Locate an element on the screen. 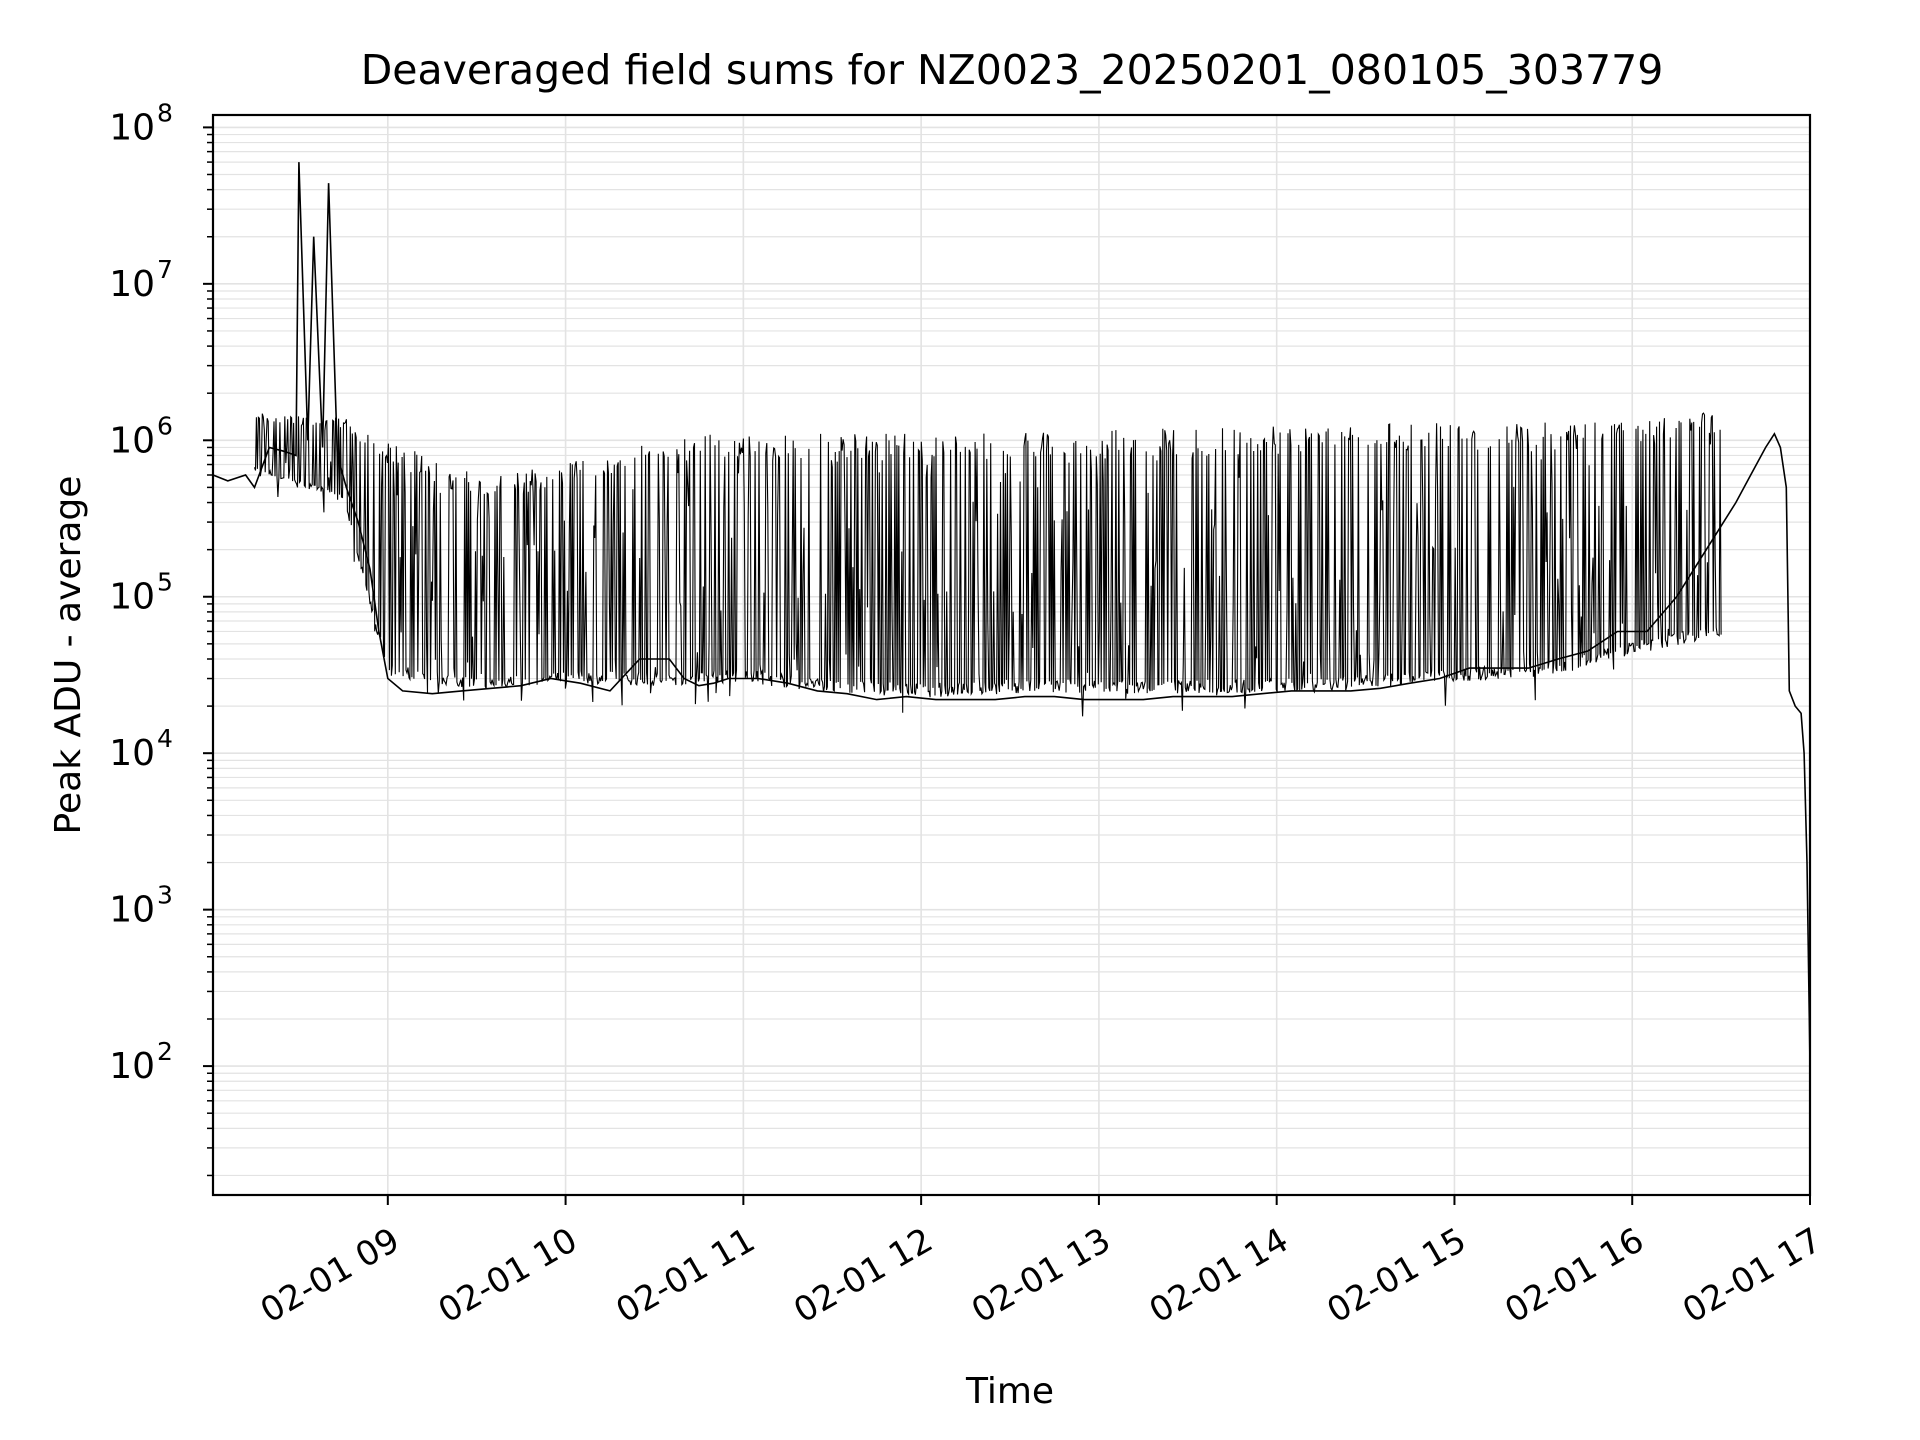 This screenshot has height=1440, width=1920. y-tick-exponent: 8 is located at coordinates (165, 112).